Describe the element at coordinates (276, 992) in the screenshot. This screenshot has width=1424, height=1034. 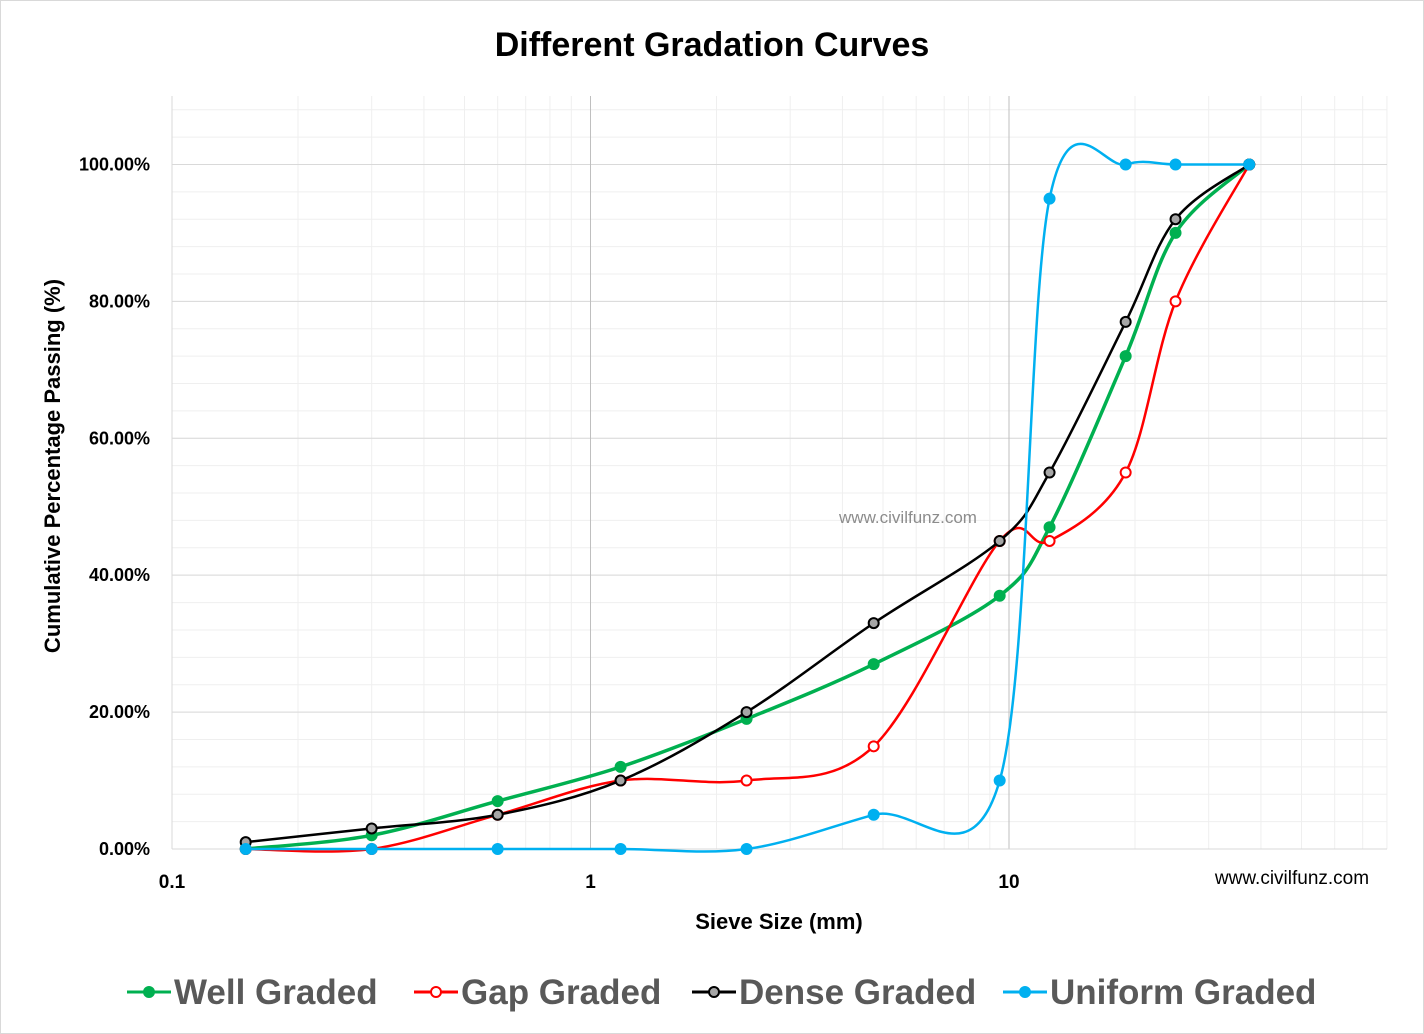
I see `legend-label: Well Graded` at that location.